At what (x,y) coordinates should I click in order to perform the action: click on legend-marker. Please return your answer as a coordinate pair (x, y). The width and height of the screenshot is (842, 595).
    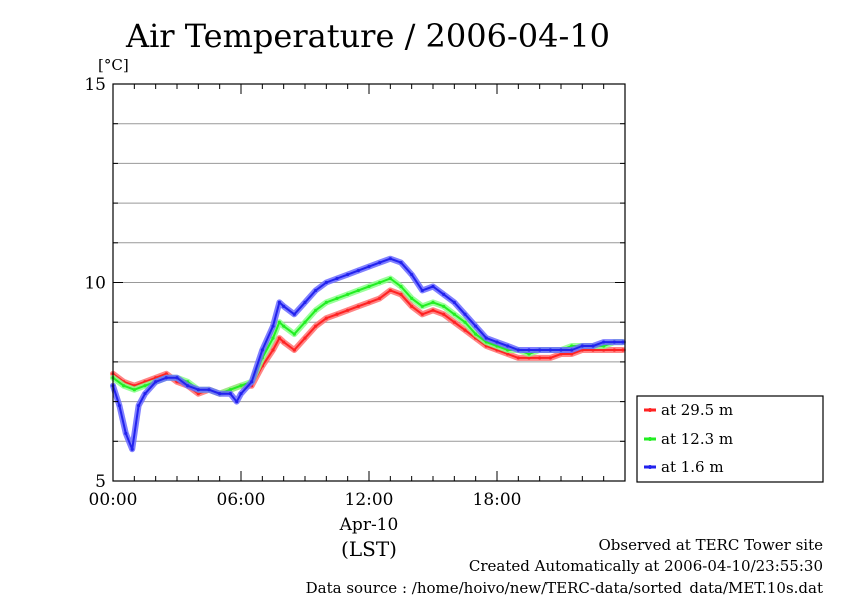
    Looking at the image, I should click on (650, 439).